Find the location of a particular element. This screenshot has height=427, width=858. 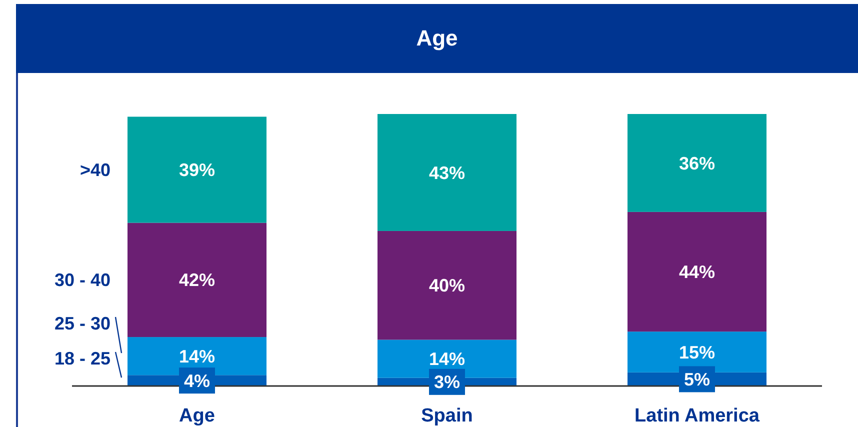

data-label: 43% is located at coordinates (447, 172).